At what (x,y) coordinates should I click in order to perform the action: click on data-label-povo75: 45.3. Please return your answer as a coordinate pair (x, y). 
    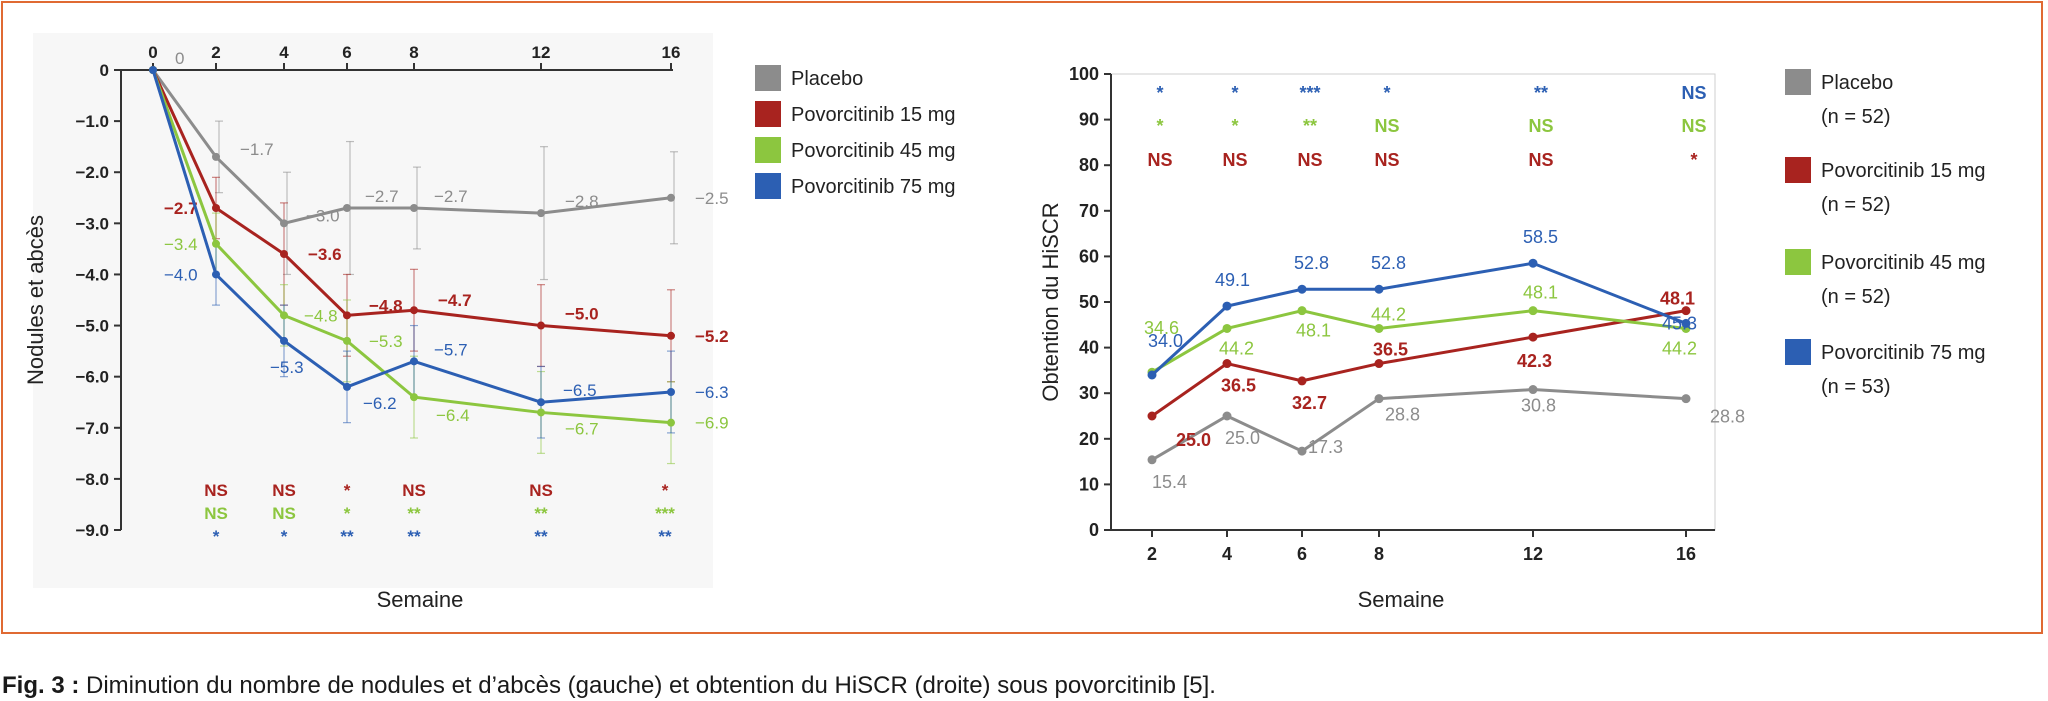
    Looking at the image, I should click on (1679, 323).